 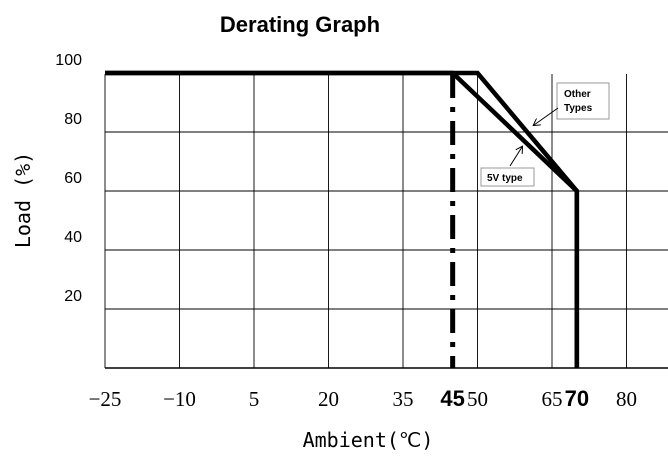 What do you see at coordinates (545, 134) in the screenshot?
I see `annotations: Other Types 5V type` at bounding box center [545, 134].